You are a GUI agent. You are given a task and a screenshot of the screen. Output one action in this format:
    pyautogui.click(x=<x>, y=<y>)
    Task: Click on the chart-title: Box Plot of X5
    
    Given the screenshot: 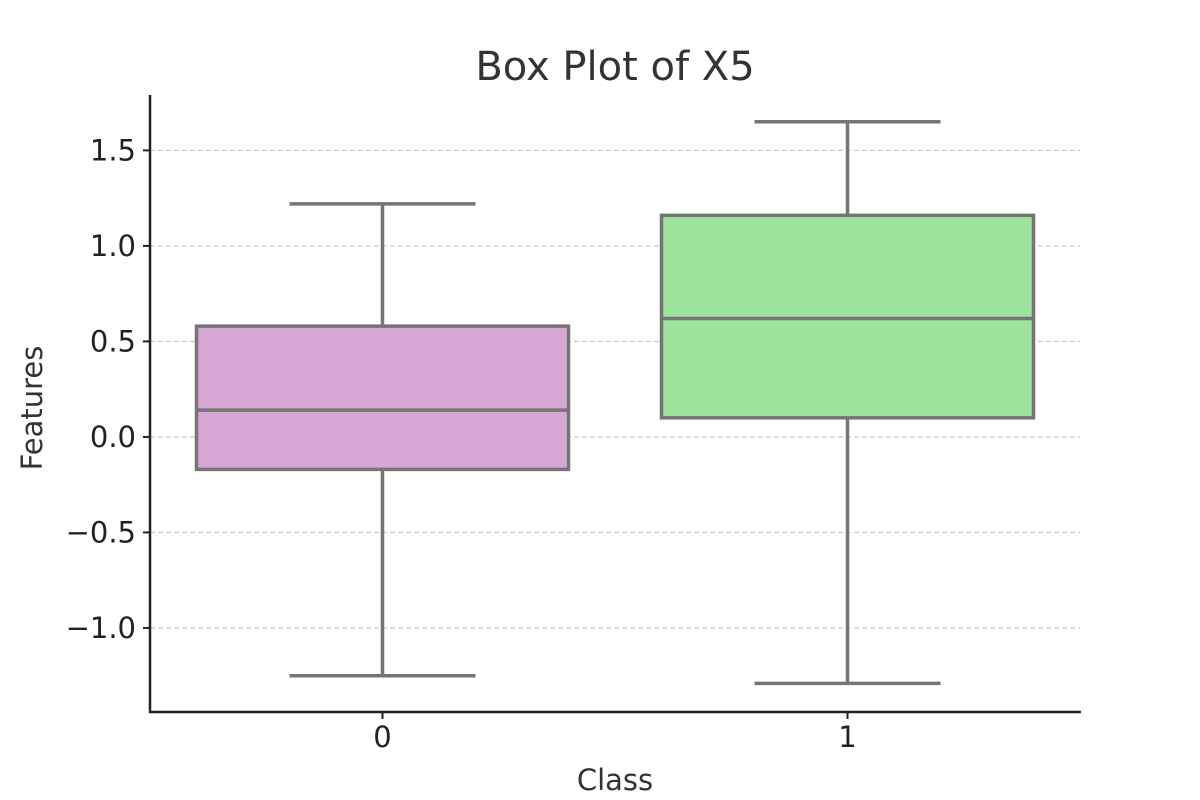 What is the action you would take?
    pyautogui.click(x=614, y=67)
    